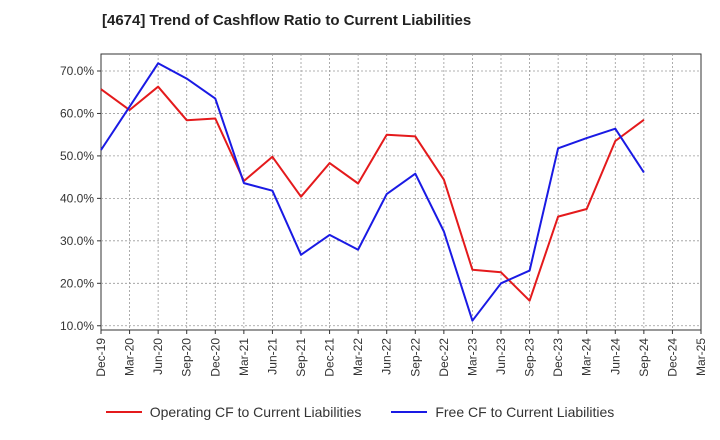  I want to click on x-tick-label: Sep-20, so click(187, 357).